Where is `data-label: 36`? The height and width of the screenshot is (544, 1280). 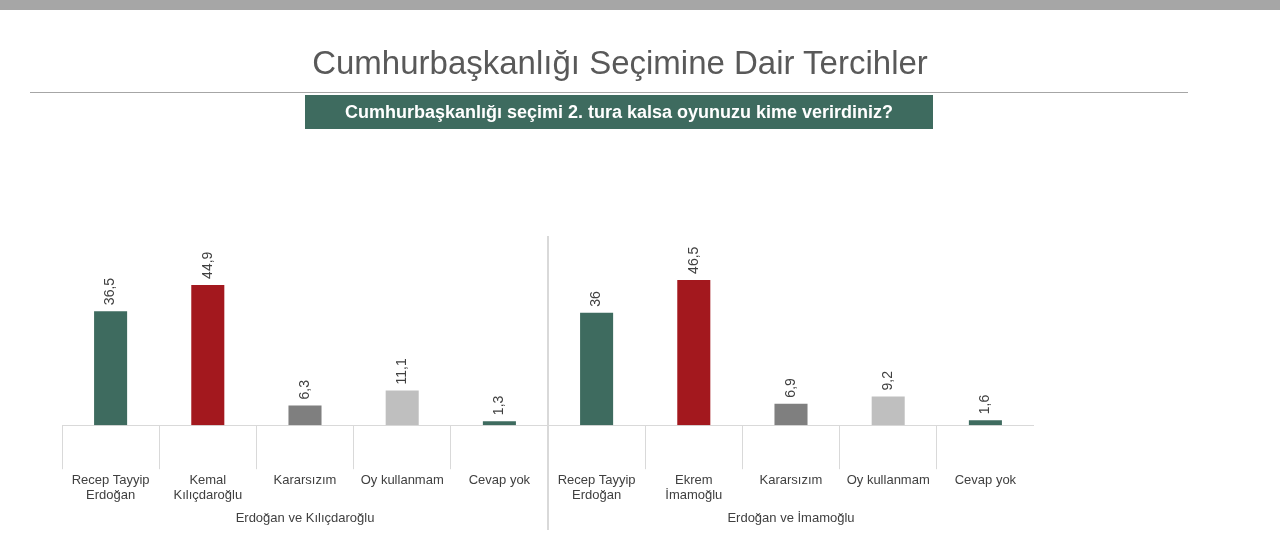 data-label: 36 is located at coordinates (595, 298).